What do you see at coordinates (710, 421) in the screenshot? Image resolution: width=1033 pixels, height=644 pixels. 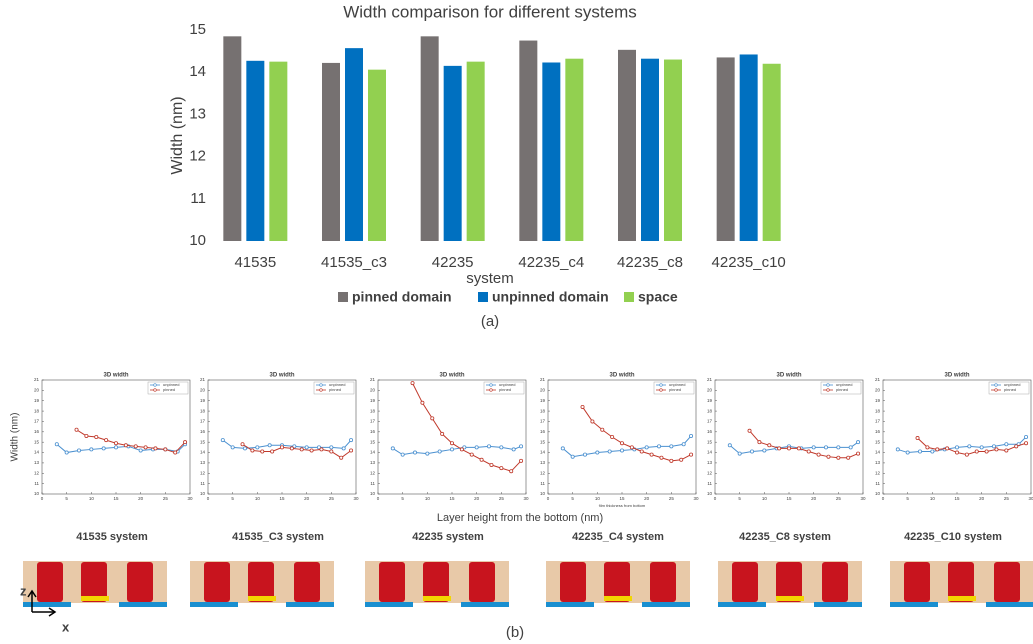 I see `y-tick-label: 17` at bounding box center [710, 421].